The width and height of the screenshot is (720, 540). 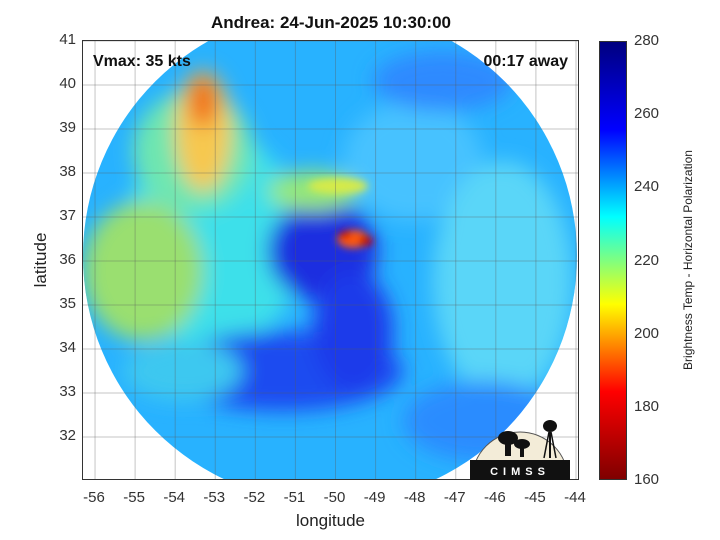 I want to click on vmax-label: Vmax: 35 kts, so click(x=142, y=61).